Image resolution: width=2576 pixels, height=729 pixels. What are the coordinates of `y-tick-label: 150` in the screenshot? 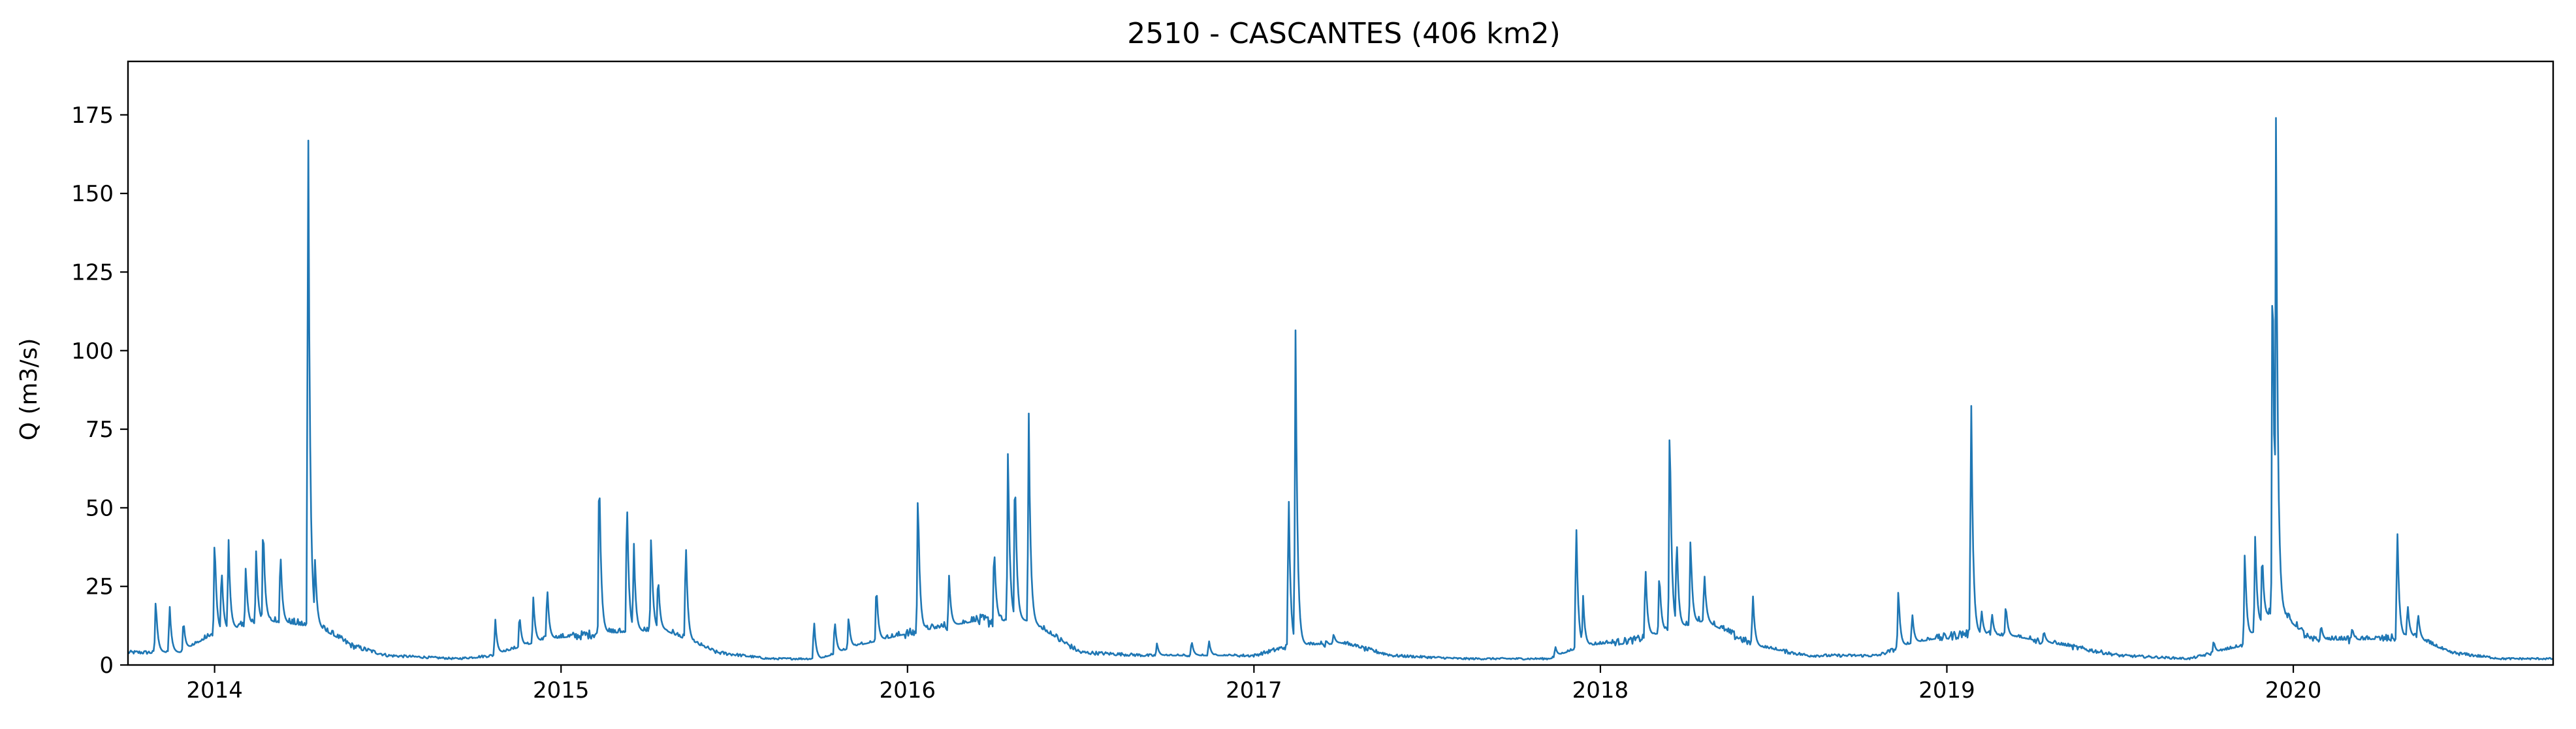 It's located at (93, 194).